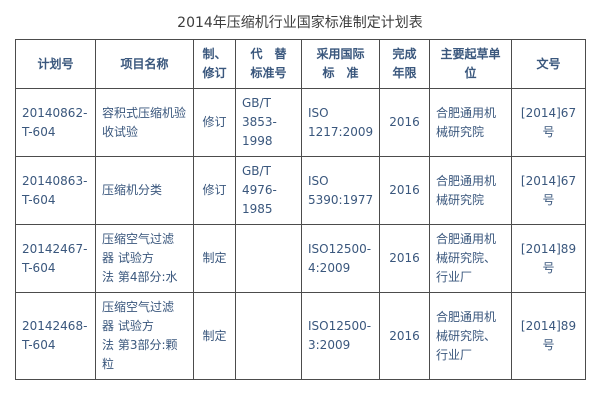 This screenshot has height=412, width=600. I want to click on cell-intl-standard: ISO12500- 3:2009, so click(340, 336).